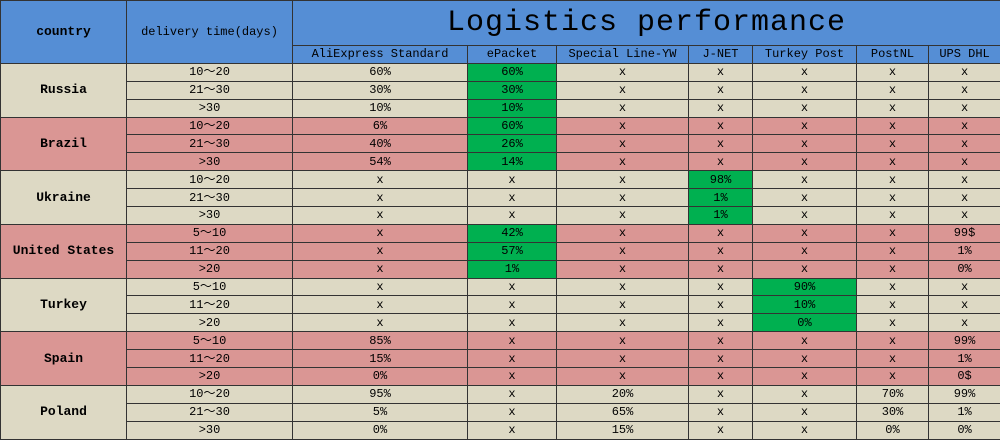 The height and width of the screenshot is (441, 1000). I want to click on value-cell: 5%, so click(380, 412).